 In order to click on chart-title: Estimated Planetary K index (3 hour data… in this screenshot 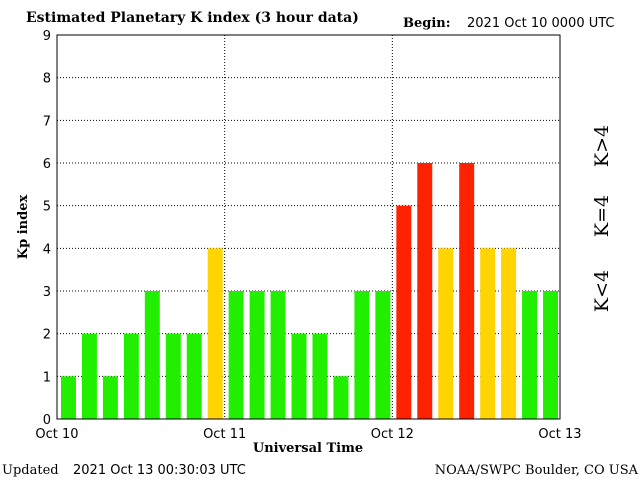, I will do `click(192, 18)`.